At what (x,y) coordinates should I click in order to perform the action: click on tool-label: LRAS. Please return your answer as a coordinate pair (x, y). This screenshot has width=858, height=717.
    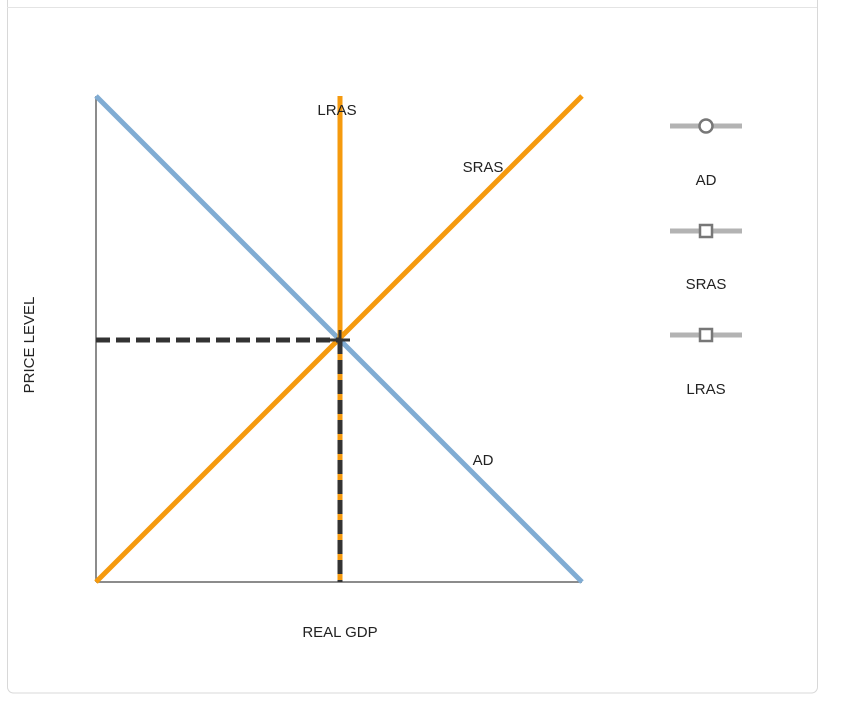
    Looking at the image, I should click on (705, 389).